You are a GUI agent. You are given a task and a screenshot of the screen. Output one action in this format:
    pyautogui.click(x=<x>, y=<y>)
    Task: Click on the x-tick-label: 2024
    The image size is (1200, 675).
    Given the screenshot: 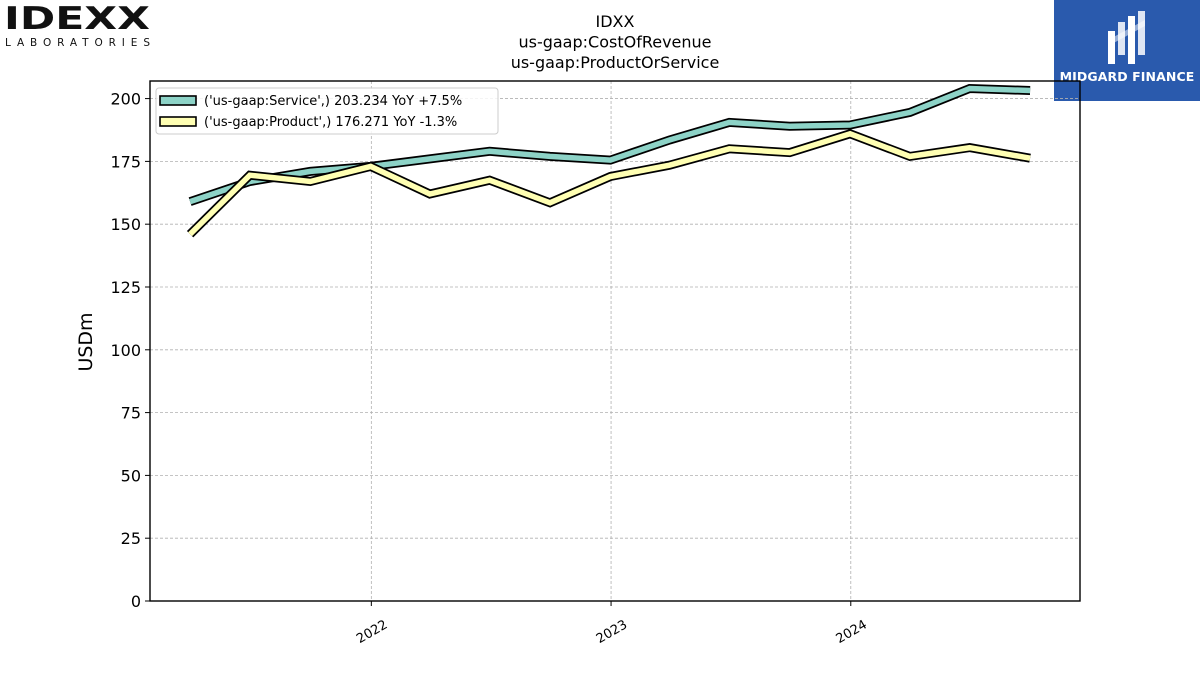 What is the action you would take?
    pyautogui.click(x=852, y=632)
    